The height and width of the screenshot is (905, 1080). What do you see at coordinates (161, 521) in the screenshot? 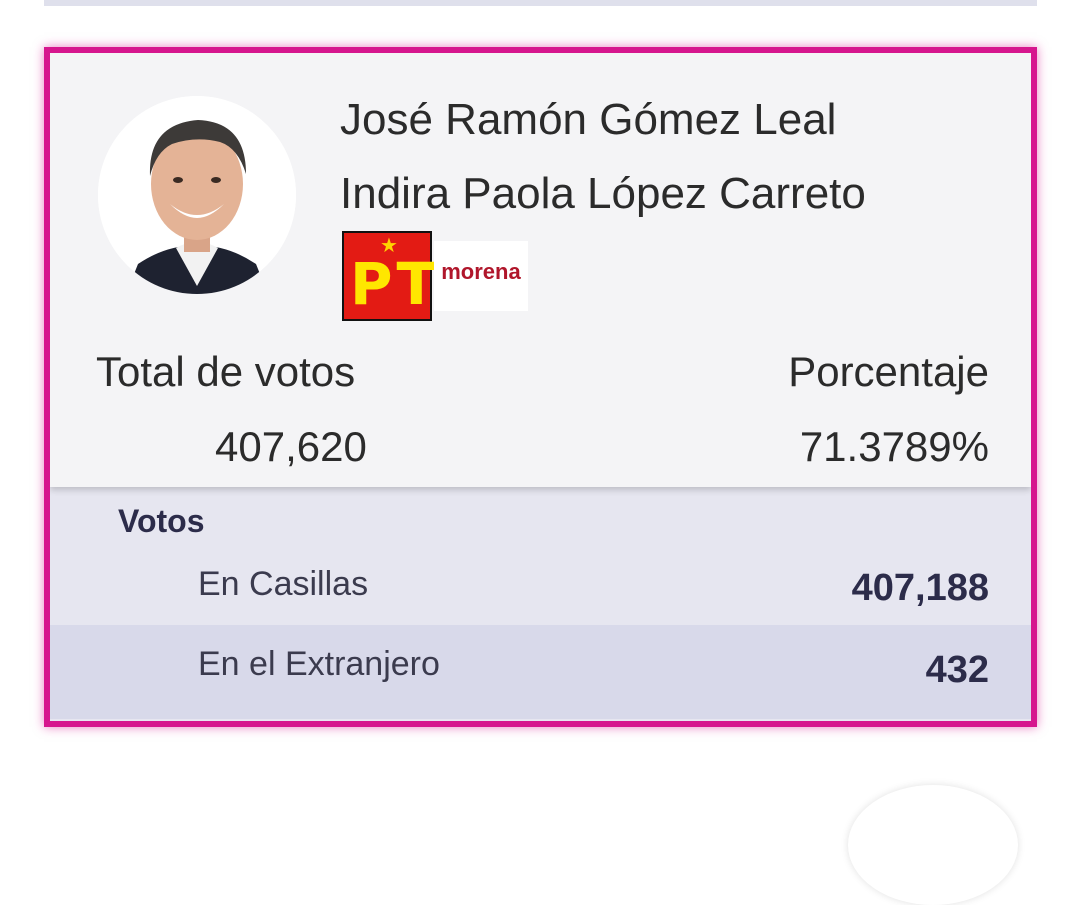
I see `votes-section-title: Votos` at bounding box center [161, 521].